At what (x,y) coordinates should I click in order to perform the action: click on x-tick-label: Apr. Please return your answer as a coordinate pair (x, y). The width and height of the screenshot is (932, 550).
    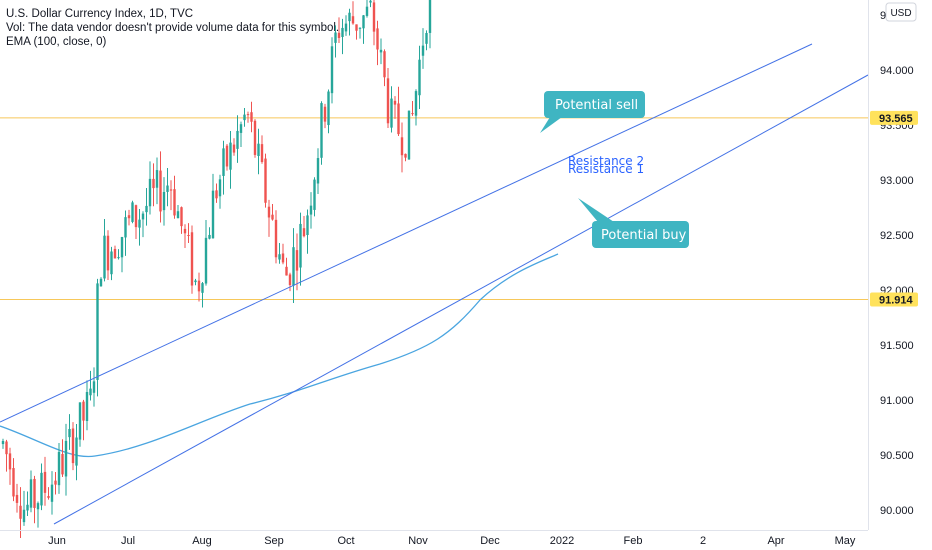
    Looking at the image, I should click on (775, 541).